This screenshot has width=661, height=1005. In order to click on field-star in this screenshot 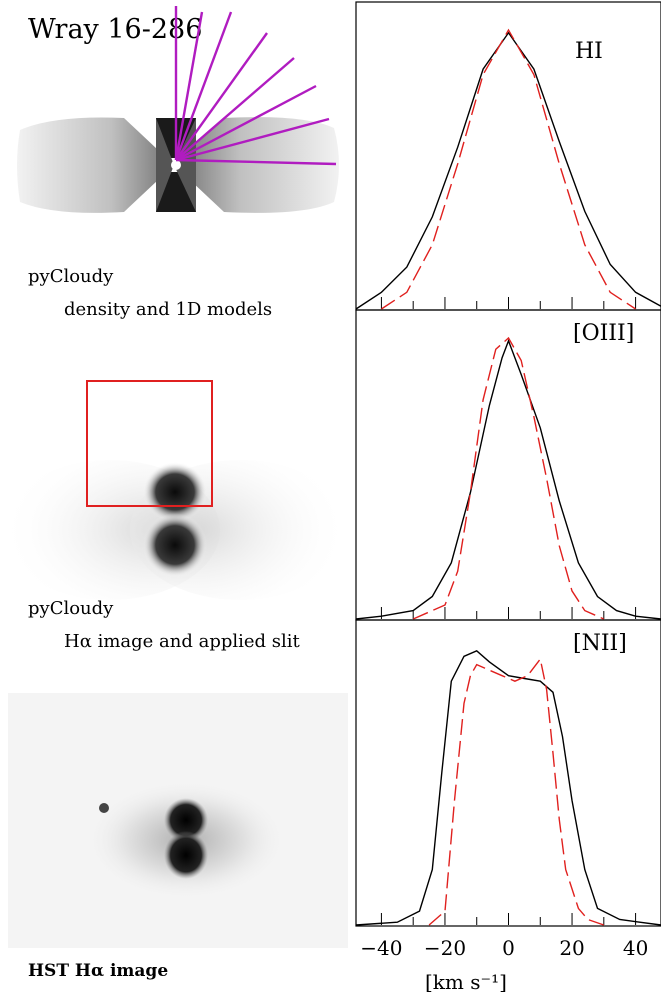, I will do `click(104, 808)`.